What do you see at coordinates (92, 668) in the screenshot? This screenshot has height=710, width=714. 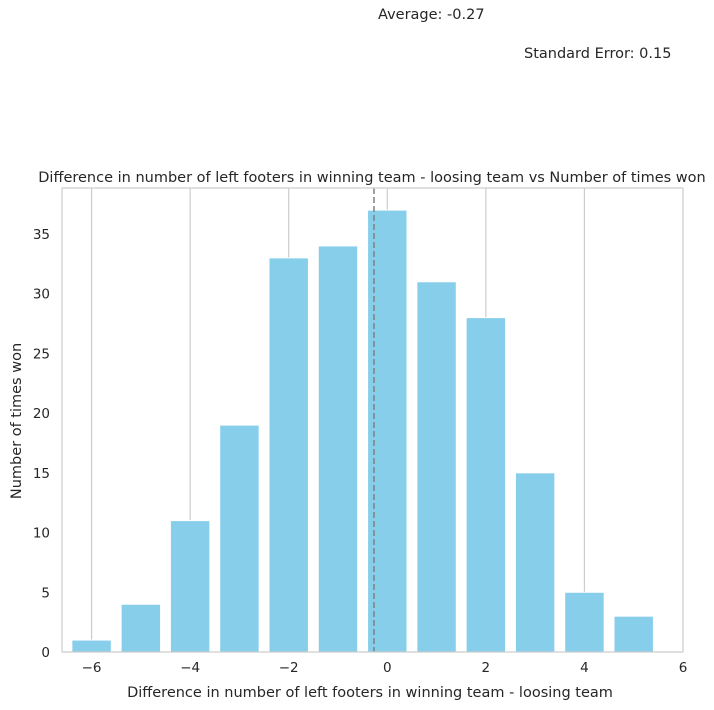 I see `x-tick-label: −6` at bounding box center [92, 668].